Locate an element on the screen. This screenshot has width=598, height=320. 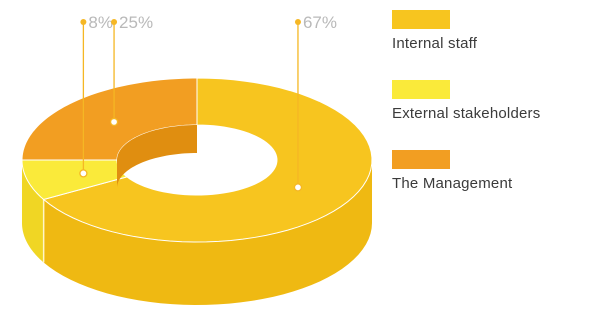
pct-label-internal-staff: 67% is located at coordinates (320, 22).